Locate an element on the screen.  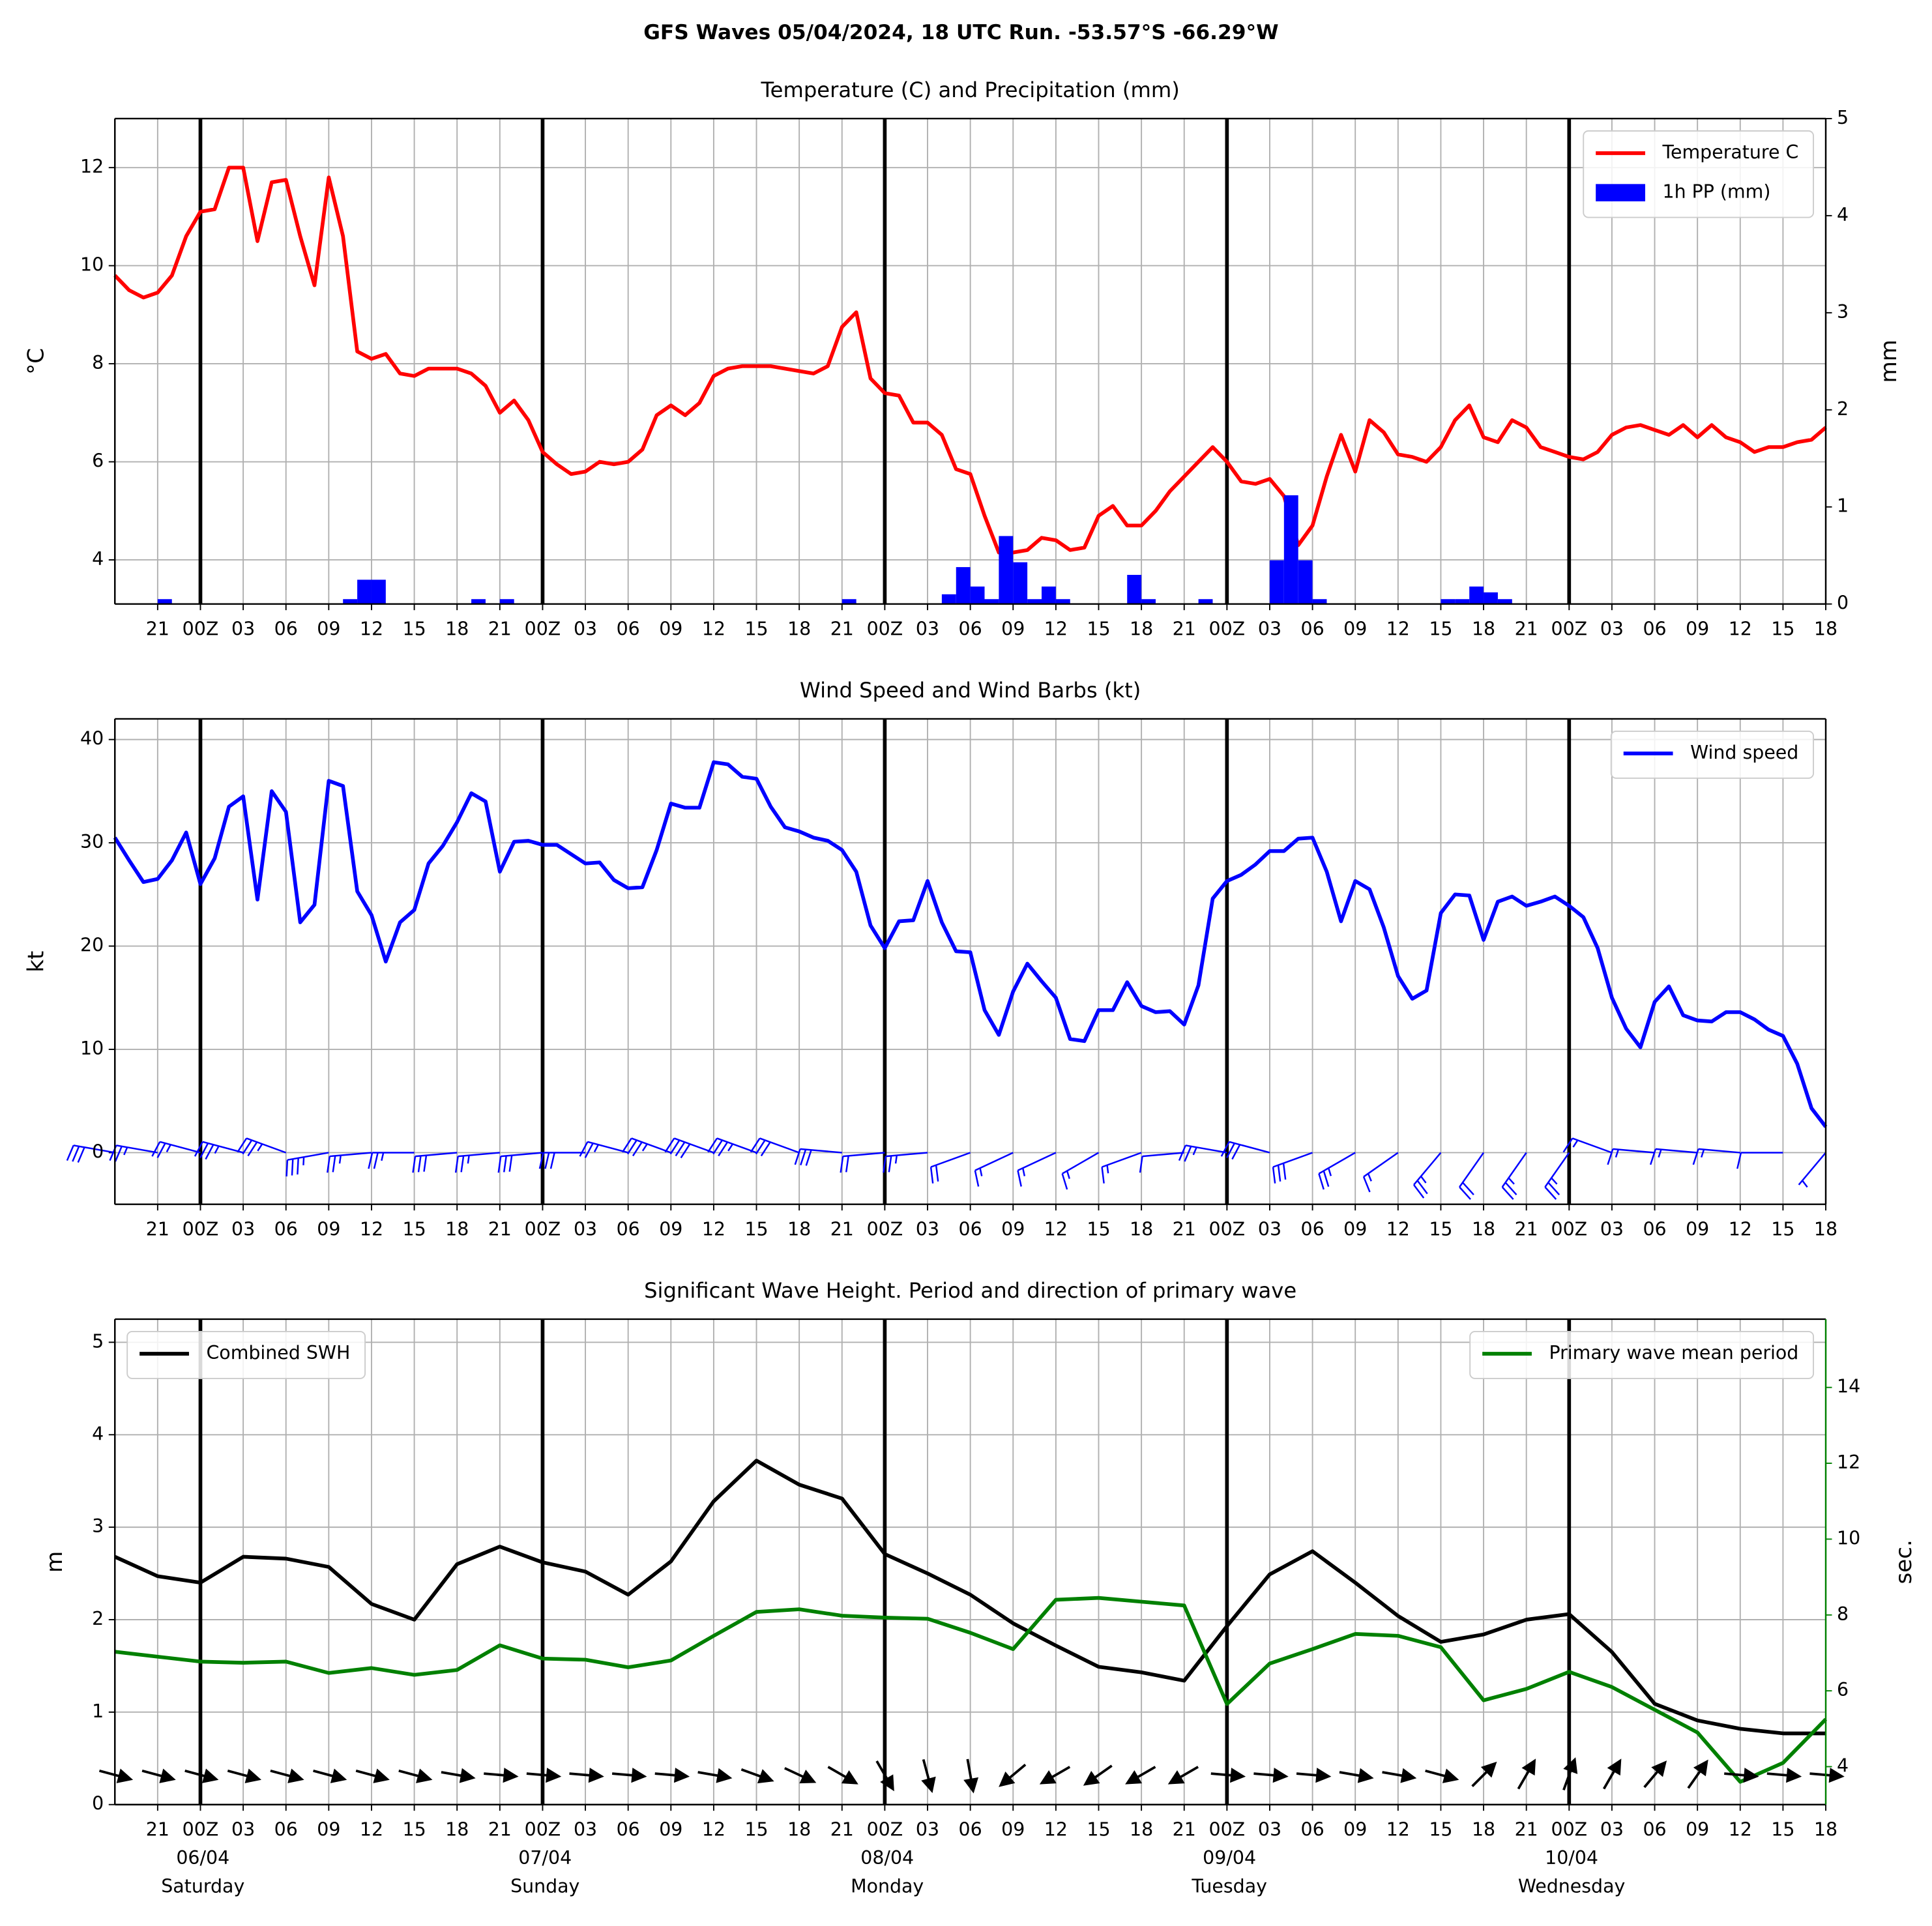
legend: Primary wave mean period is located at coordinates (1642, 1354).